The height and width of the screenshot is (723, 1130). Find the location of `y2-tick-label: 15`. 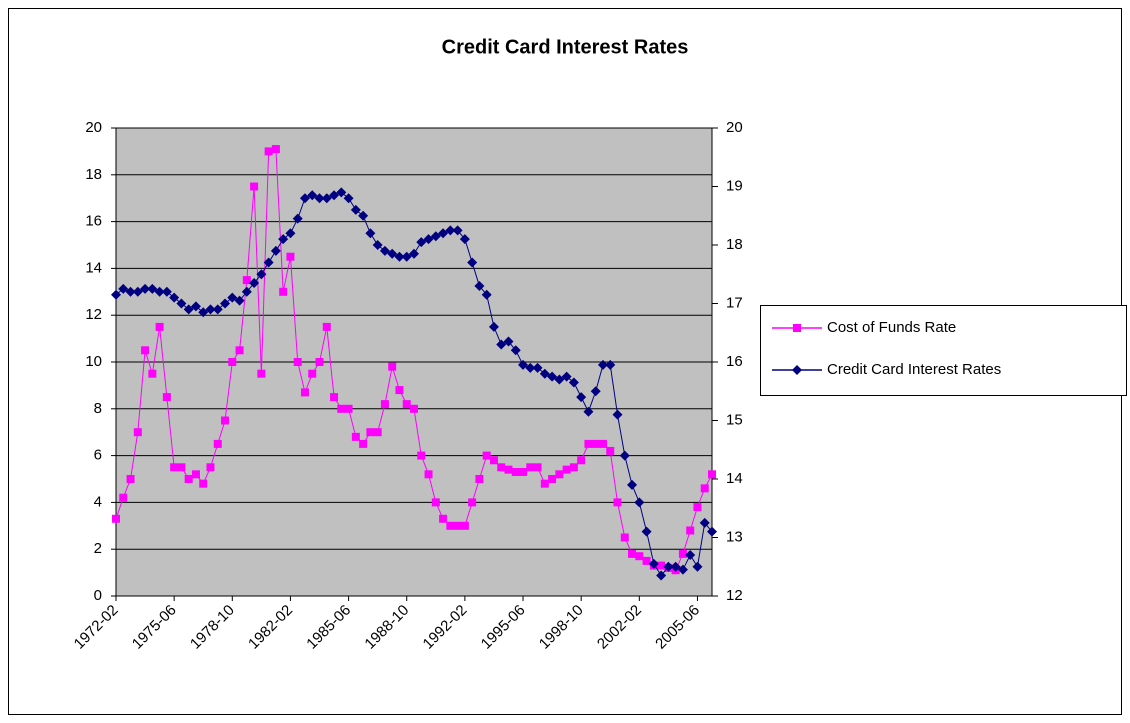

y2-tick-label: 15 is located at coordinates (734, 419).